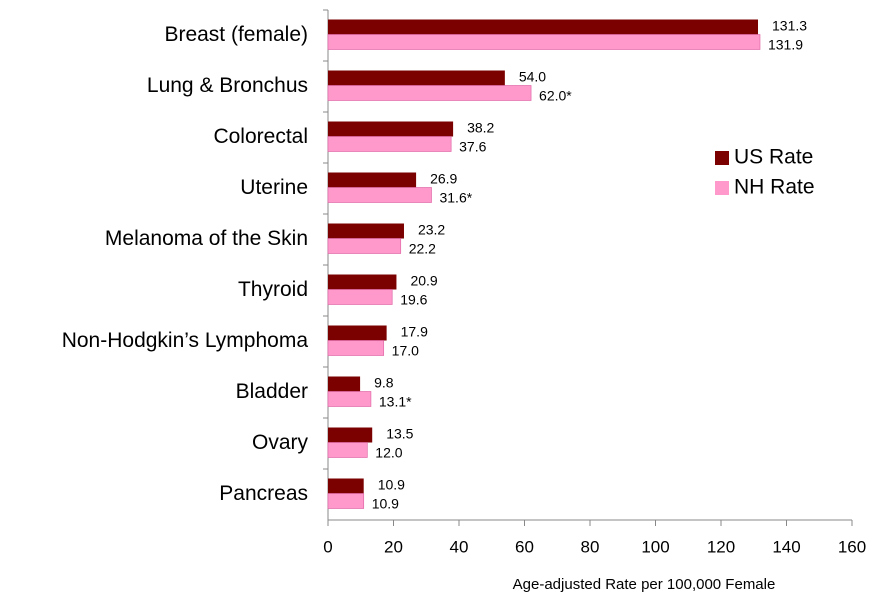 This screenshot has width=872, height=596. Describe the element at coordinates (327, 546) in the screenshot. I see `x-tick-label: 0` at that location.